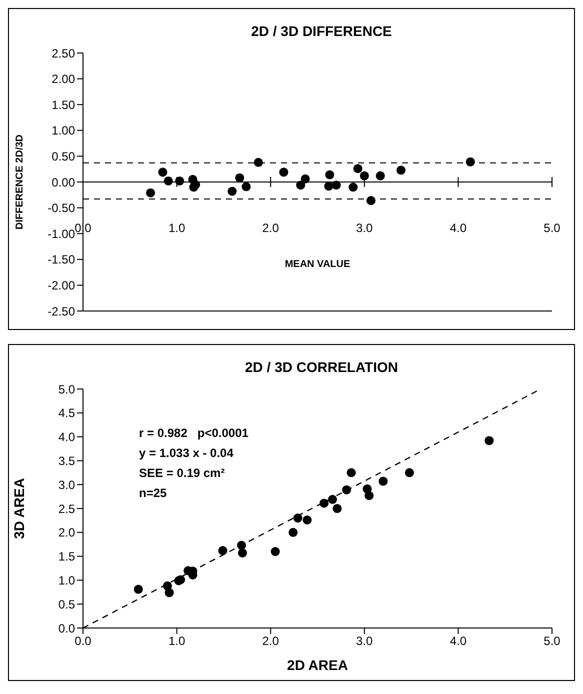  Describe the element at coordinates (62, 233) in the screenshot. I see `y-tick-label: -1.00` at that location.